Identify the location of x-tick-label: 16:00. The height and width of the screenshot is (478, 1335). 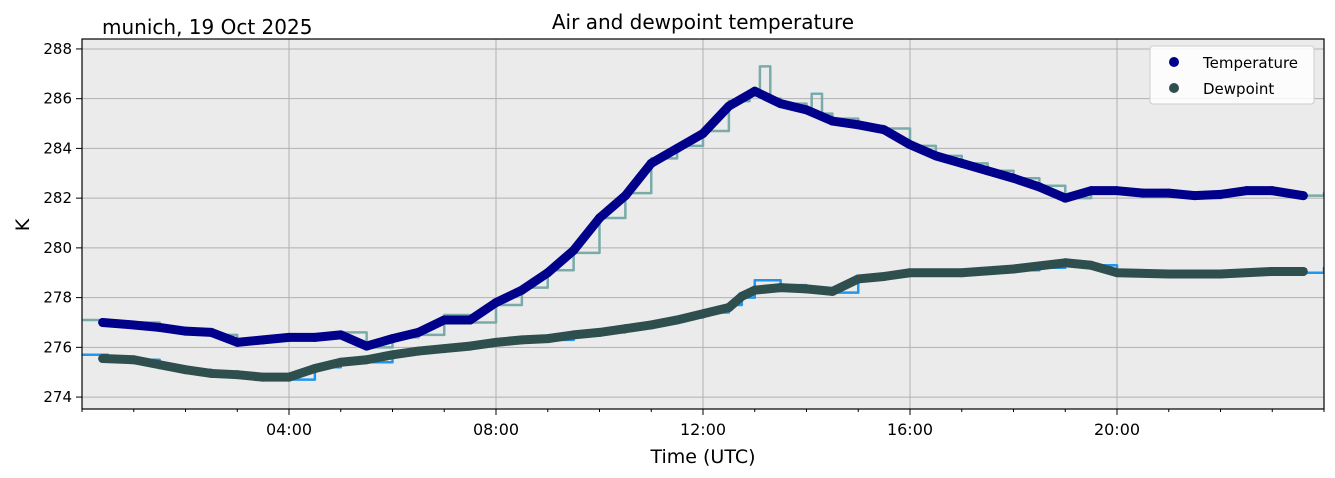
(910, 429).